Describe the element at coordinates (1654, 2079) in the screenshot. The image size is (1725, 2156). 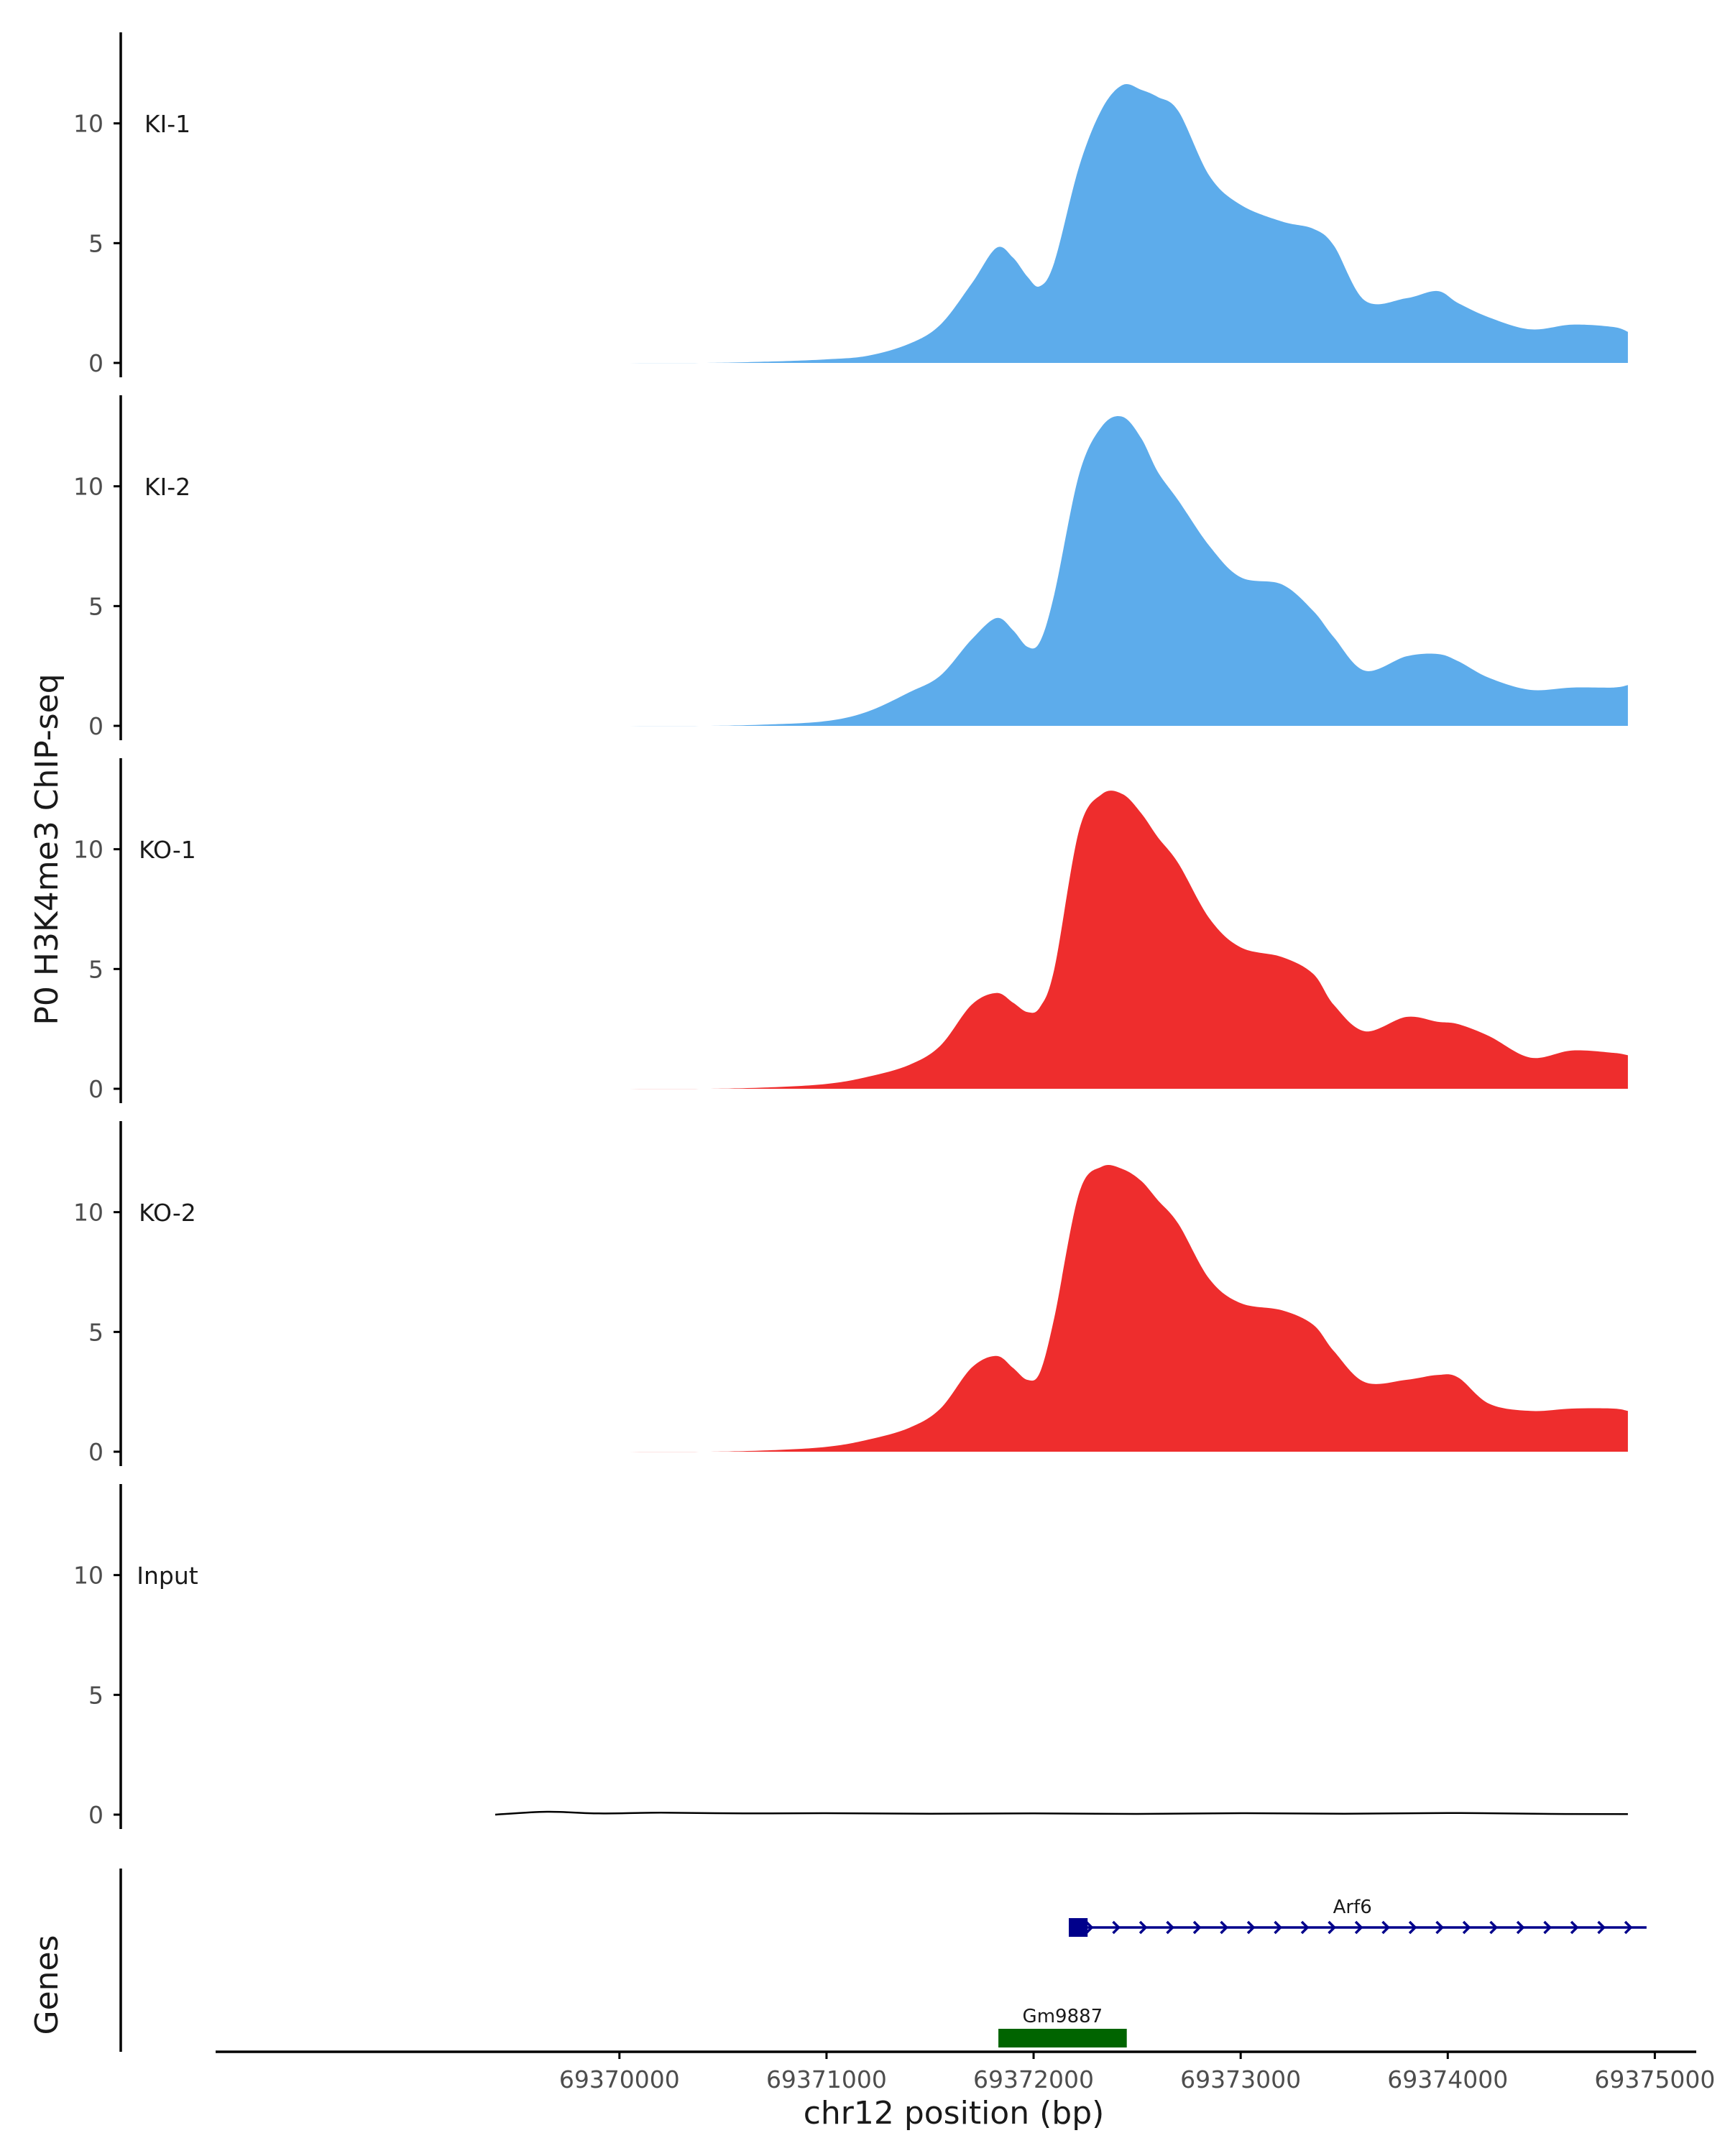
I see `x-tick-label: 69375000` at that location.